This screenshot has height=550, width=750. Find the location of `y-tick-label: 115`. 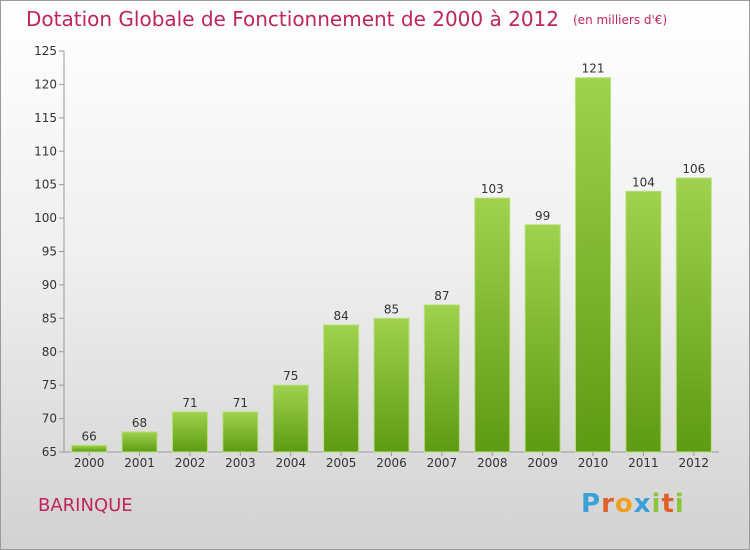

y-tick-label: 115 is located at coordinates (45, 118).